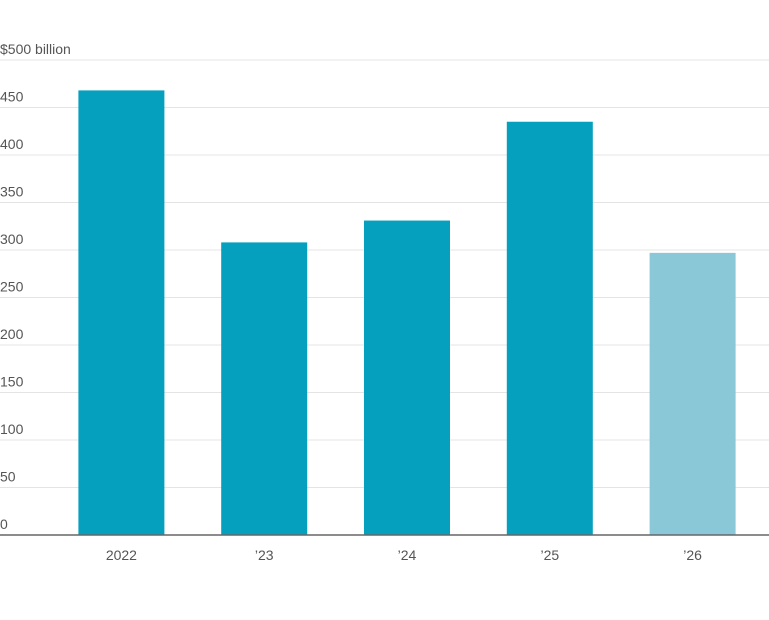  What do you see at coordinates (12, 239) in the screenshot?
I see `y-tick-label: 300` at bounding box center [12, 239].